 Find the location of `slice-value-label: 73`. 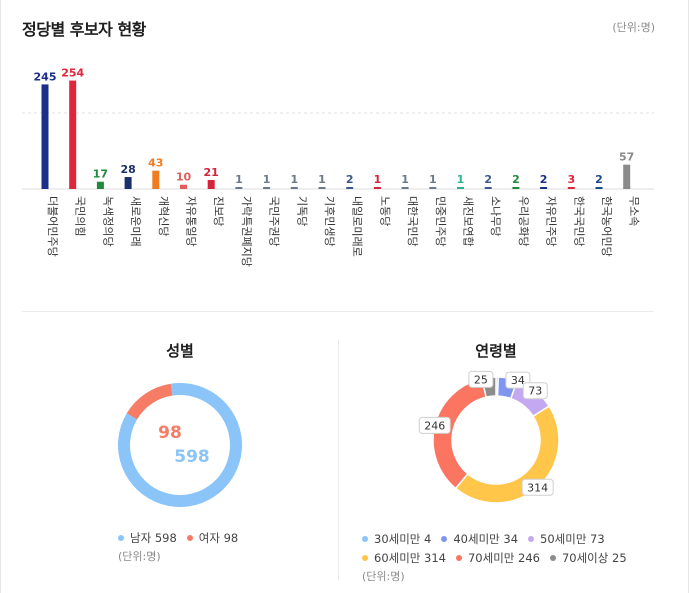

slice-value-label: 73 is located at coordinates (535, 391).